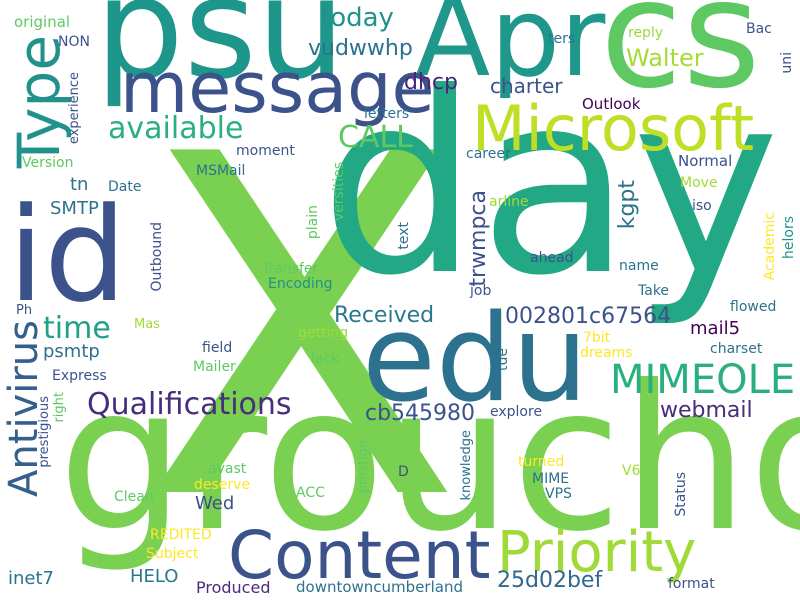  What do you see at coordinates (31, 578) in the screenshot?
I see `word: inet7` at bounding box center [31, 578].